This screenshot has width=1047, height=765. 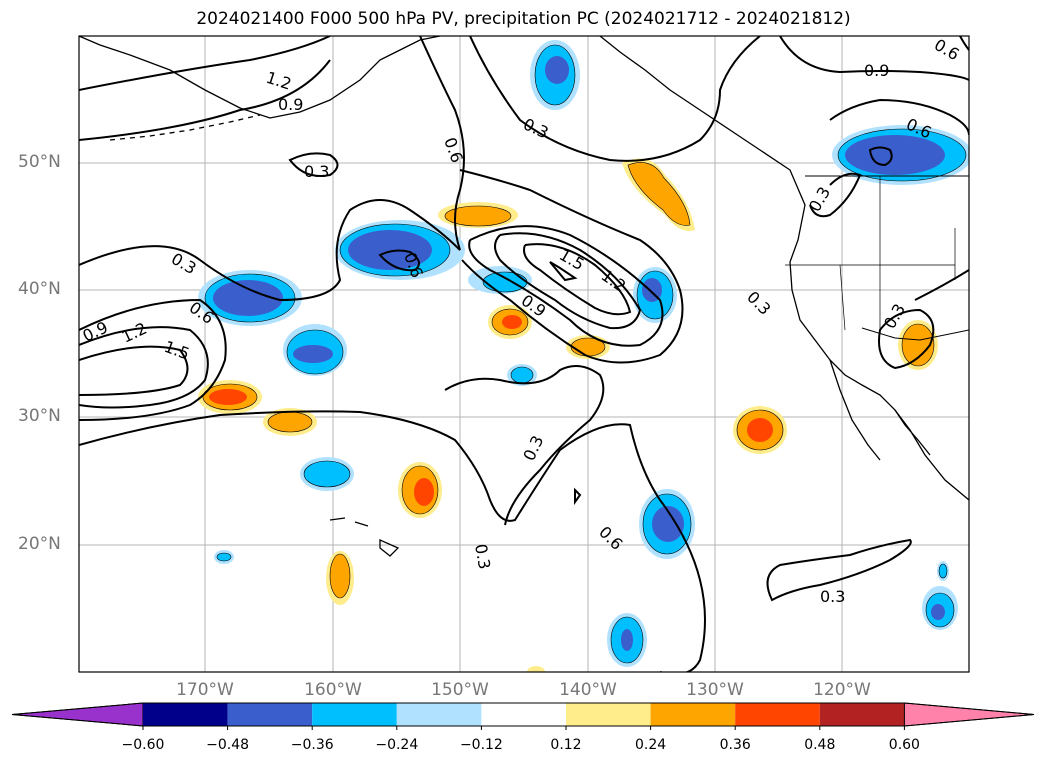 What do you see at coordinates (205, 690) in the screenshot?
I see `lon-label-170w: 170°W` at bounding box center [205, 690].